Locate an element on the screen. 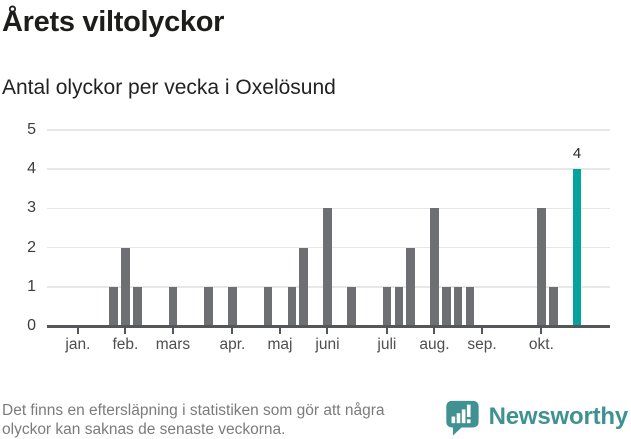 Image resolution: width=631 pixels, height=439 pixels. x-axis-label-mars: mars is located at coordinates (173, 344).